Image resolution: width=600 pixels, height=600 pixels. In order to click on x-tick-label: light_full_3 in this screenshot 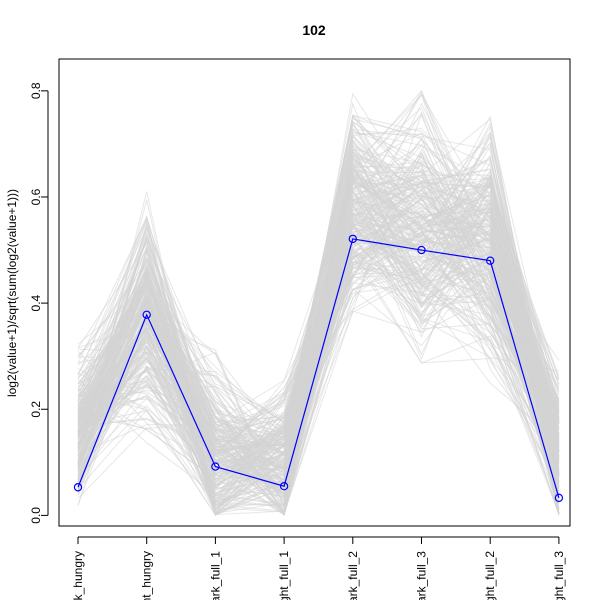, I will do `click(559, 575)`.